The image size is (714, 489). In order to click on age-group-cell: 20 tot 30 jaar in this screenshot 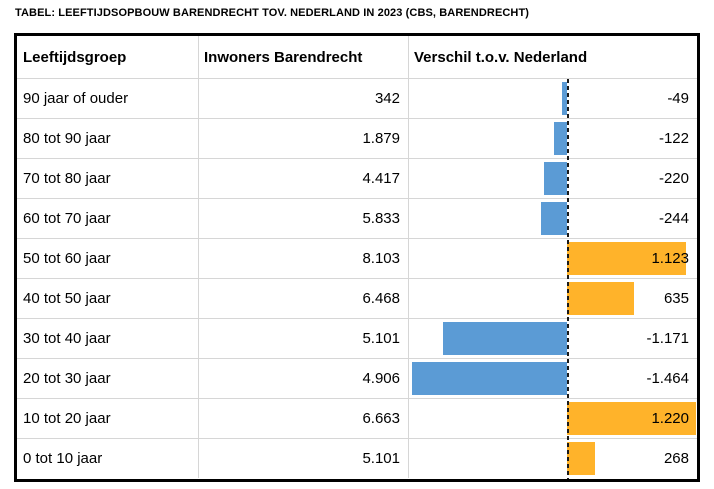, I will do `click(108, 378)`.